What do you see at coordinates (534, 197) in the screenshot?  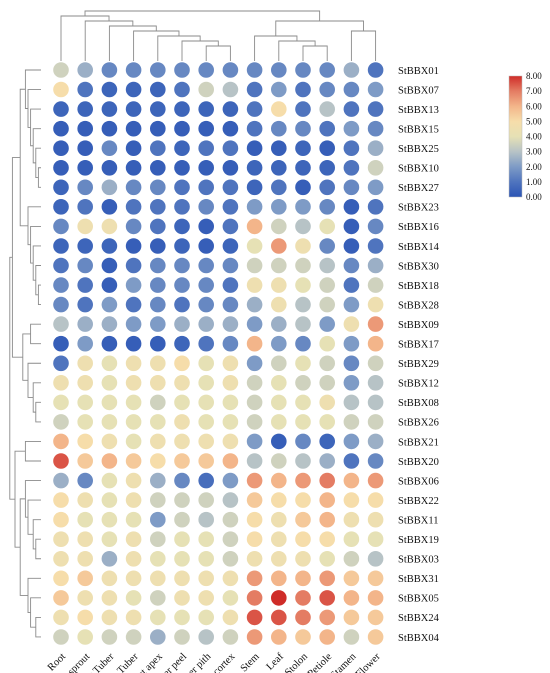 I see `color-scale-tick-label: 0.00` at bounding box center [534, 197].